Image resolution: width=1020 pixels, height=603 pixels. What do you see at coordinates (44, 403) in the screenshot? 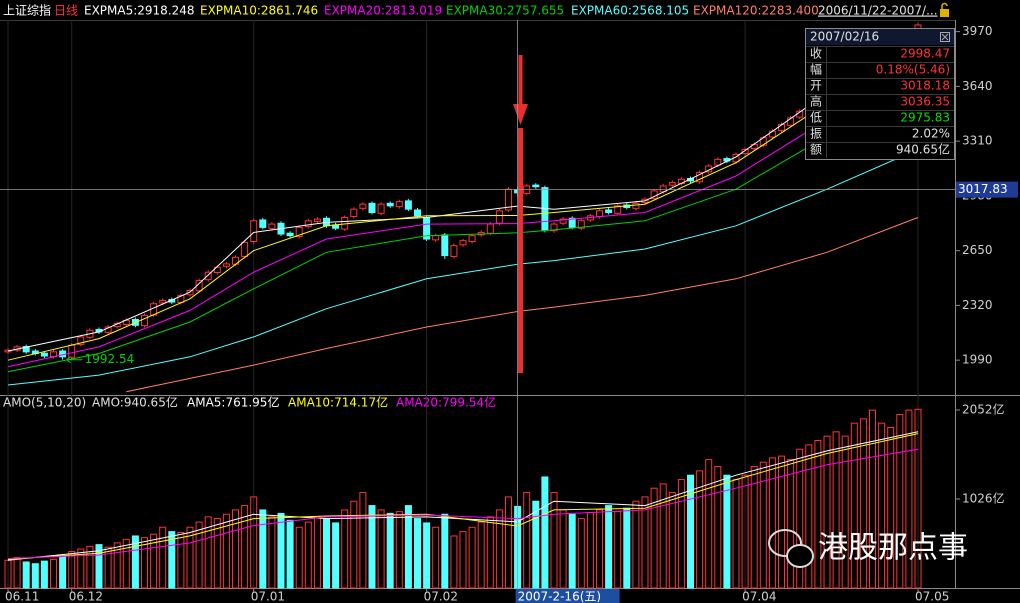
I see `volume-title: AMO(5,10,20)` at bounding box center [44, 403].